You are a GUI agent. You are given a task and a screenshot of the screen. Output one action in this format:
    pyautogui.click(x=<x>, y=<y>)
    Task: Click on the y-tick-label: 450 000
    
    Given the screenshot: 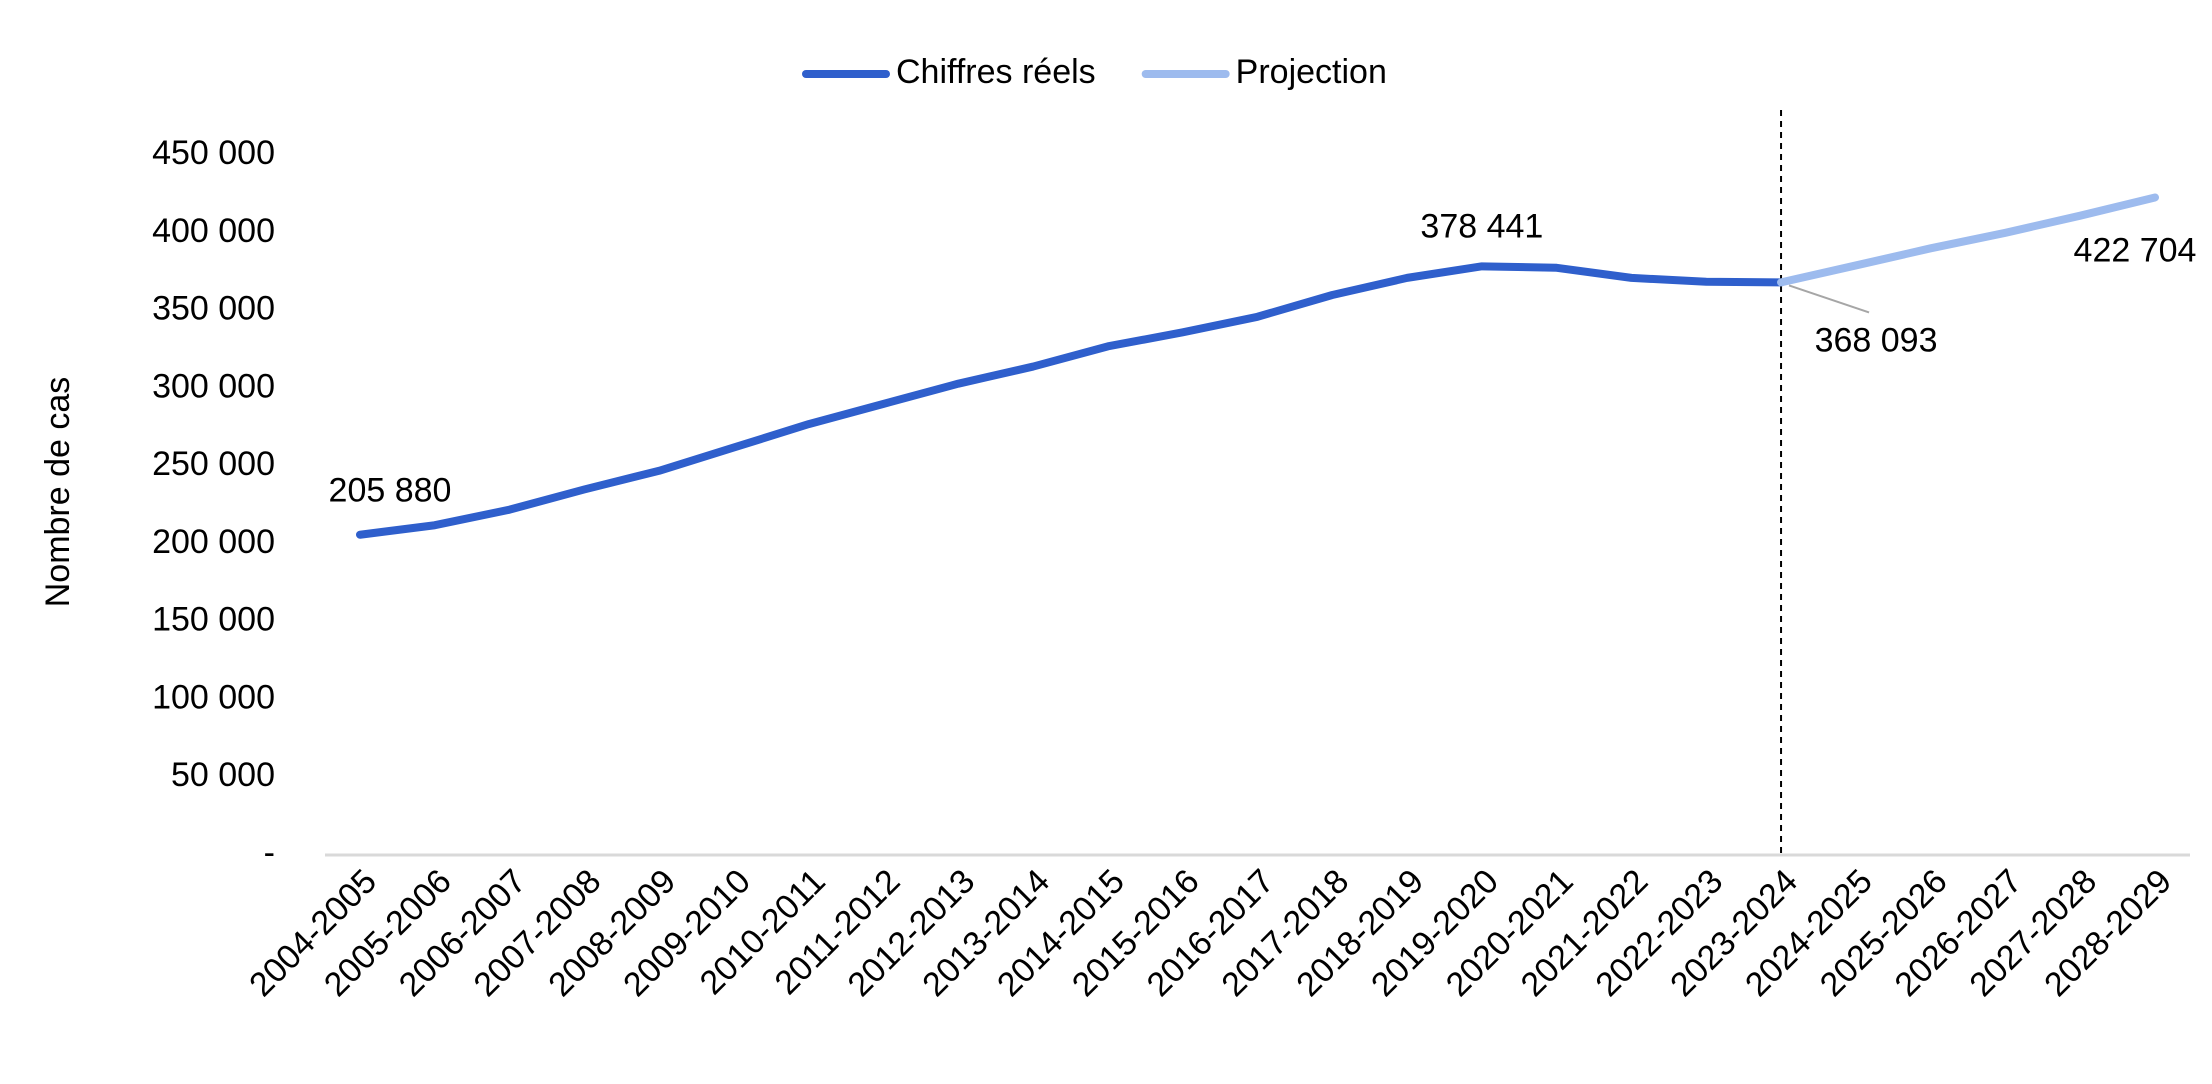 What is the action you would take?
    pyautogui.click(x=213, y=153)
    